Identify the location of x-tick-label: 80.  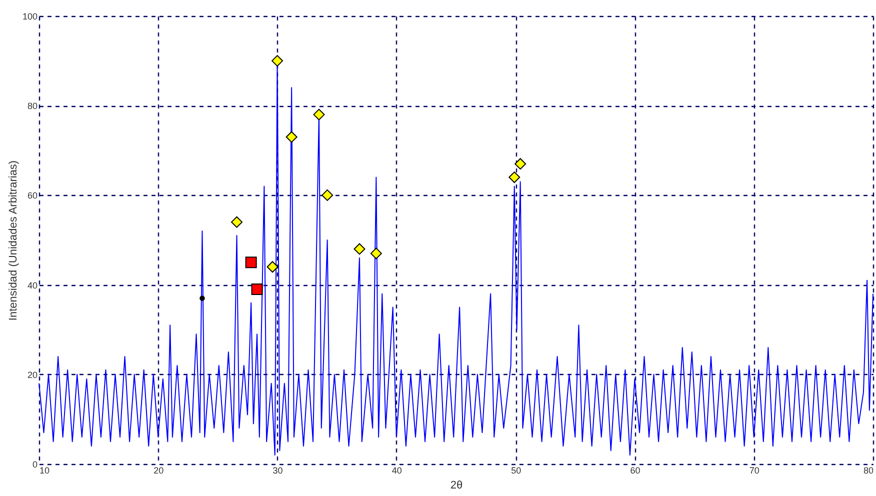
(868, 471).